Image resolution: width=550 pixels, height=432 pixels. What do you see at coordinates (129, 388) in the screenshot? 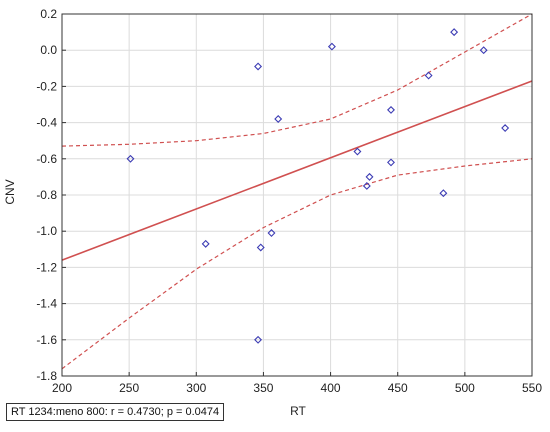
I see `x-tick-label: 250` at bounding box center [129, 388].